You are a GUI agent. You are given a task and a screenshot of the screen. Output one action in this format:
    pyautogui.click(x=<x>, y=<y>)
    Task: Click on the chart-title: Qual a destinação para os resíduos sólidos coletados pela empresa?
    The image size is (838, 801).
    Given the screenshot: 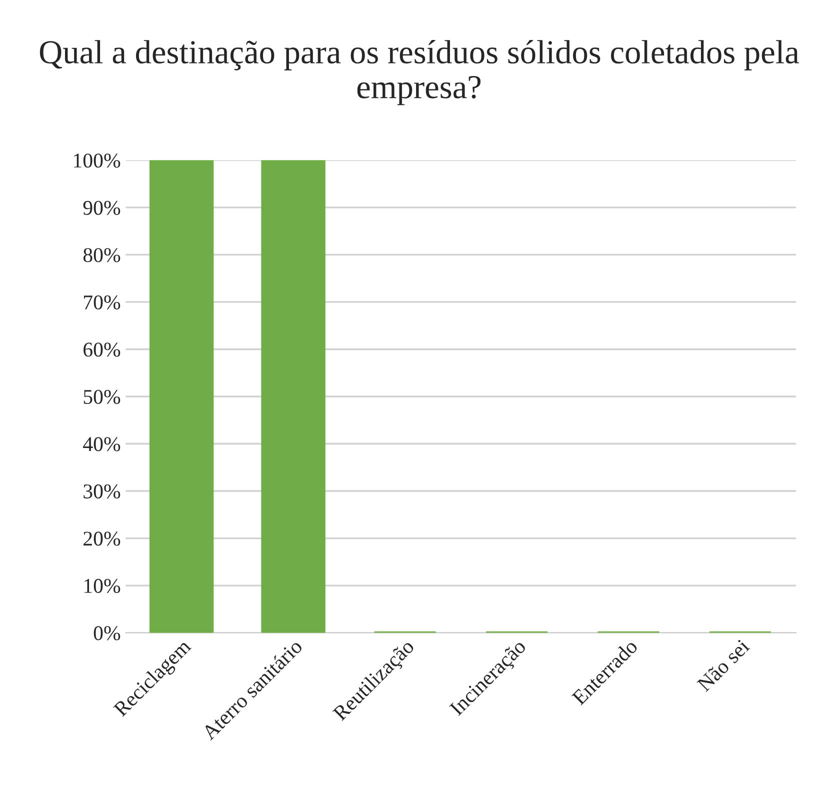 What is the action you would take?
    pyautogui.click(x=419, y=73)
    